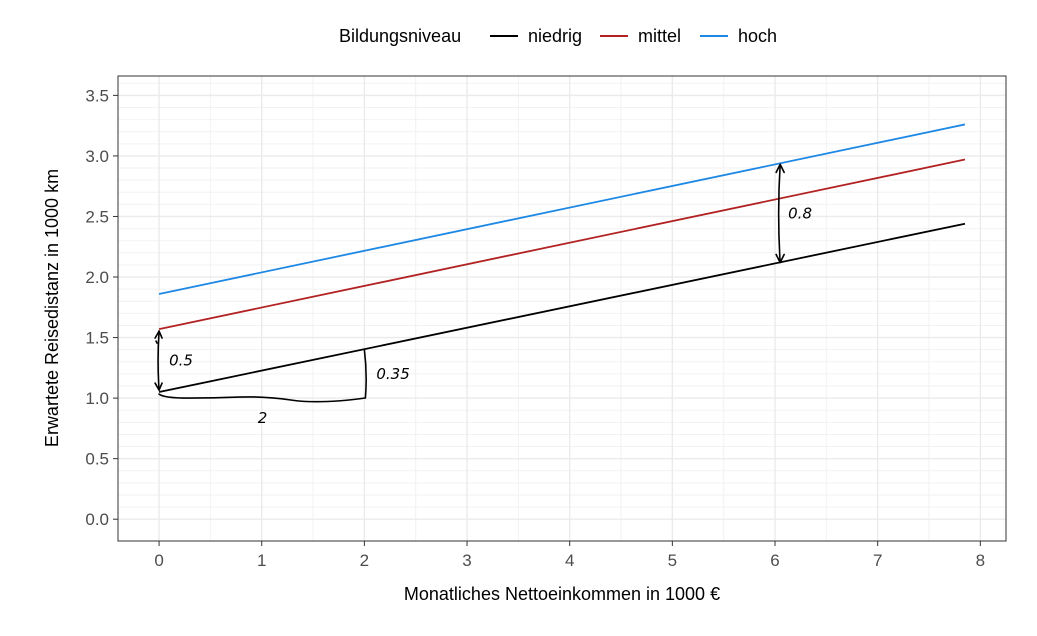  What do you see at coordinates (774, 560) in the screenshot?
I see `x-tick-label: 6` at bounding box center [774, 560].